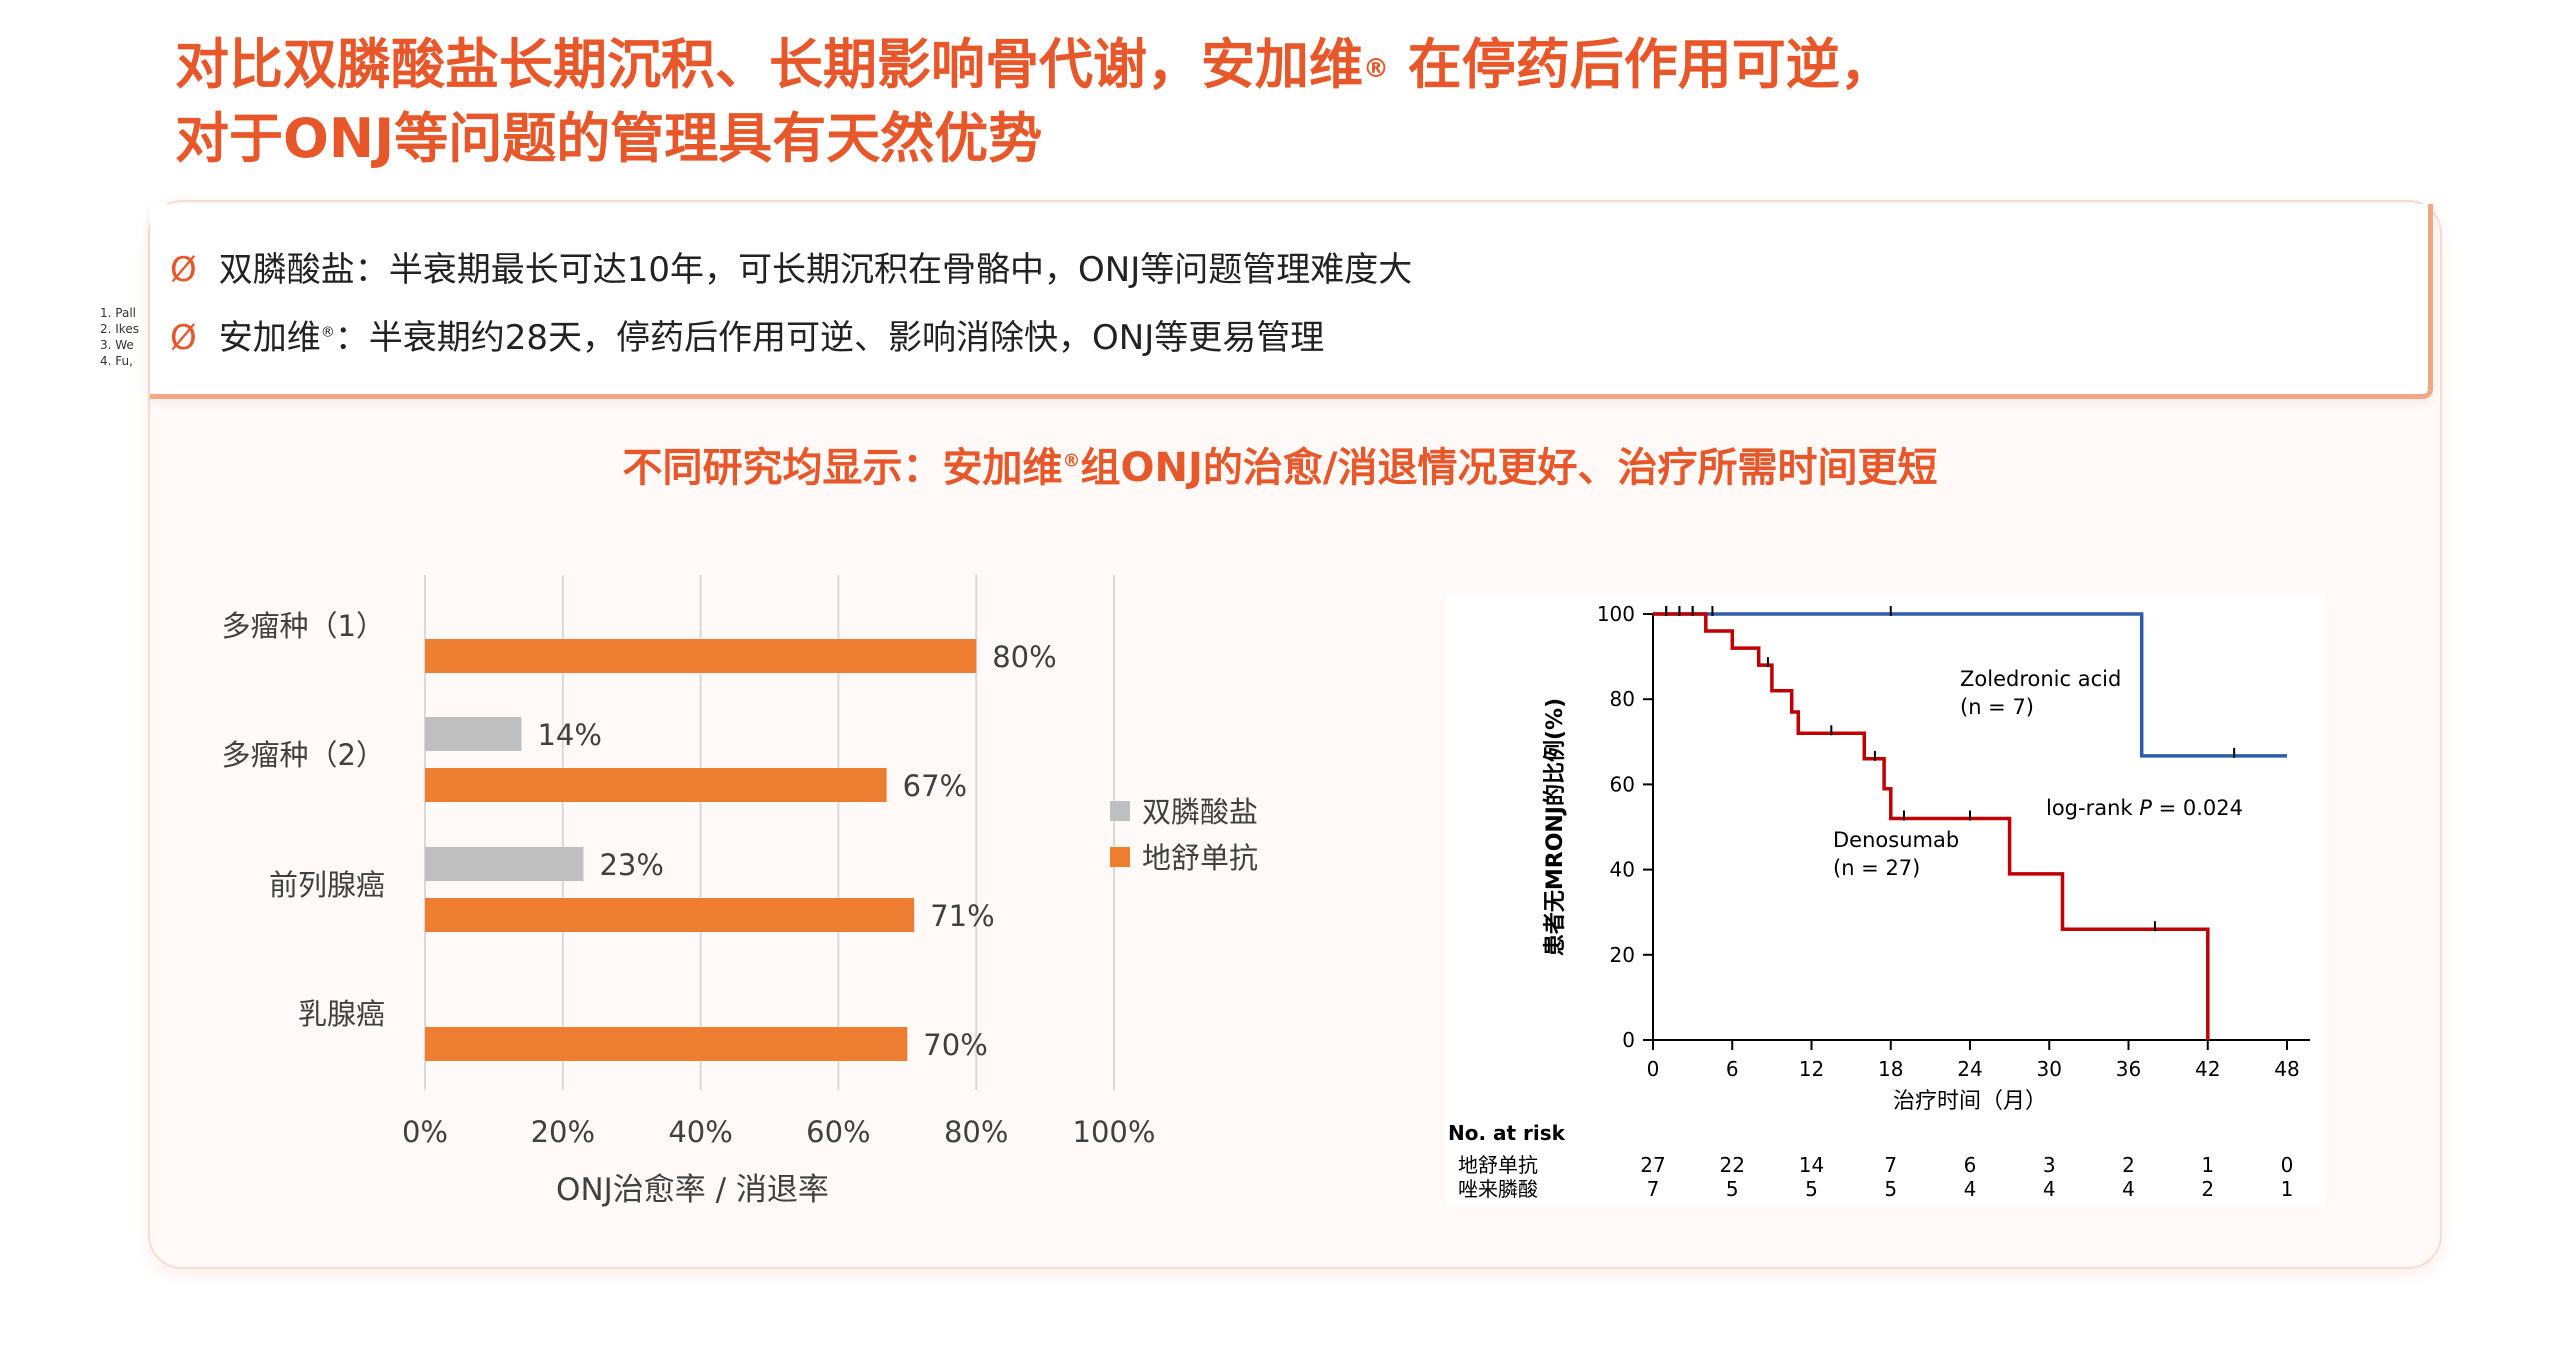 This screenshot has height=1347, width=2560. What do you see at coordinates (1325, 65) in the screenshot?
I see `title-line-1: 对比双膦酸盐长期沉积、长期影响骨代谢，安加维® 在停药后作用可逆，` at bounding box center [1325, 65].